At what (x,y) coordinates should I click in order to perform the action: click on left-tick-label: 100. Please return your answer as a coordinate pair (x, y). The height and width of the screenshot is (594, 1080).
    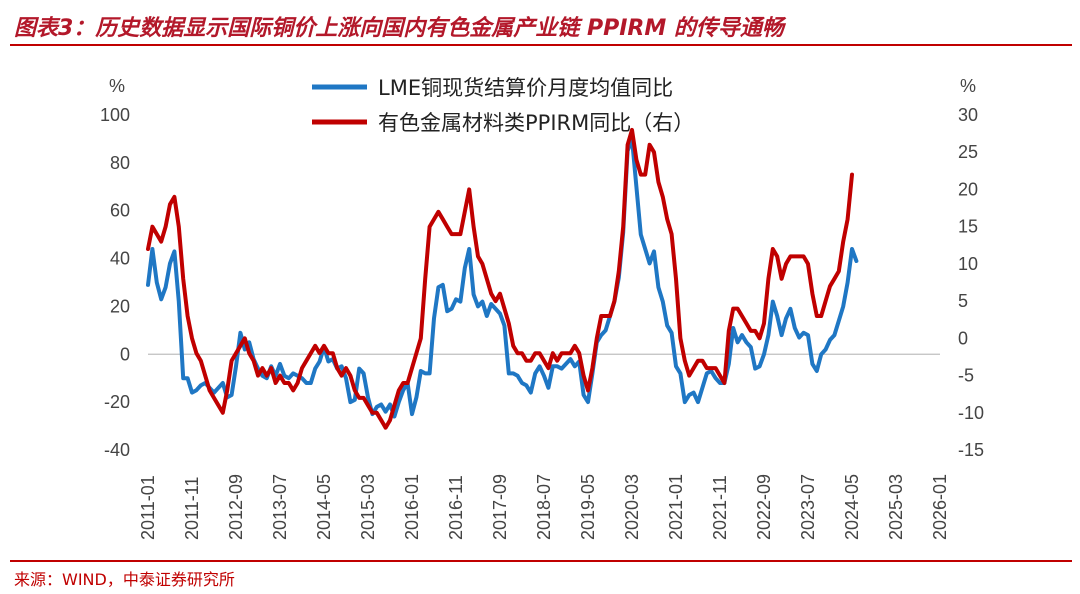
    Looking at the image, I should click on (115, 115).